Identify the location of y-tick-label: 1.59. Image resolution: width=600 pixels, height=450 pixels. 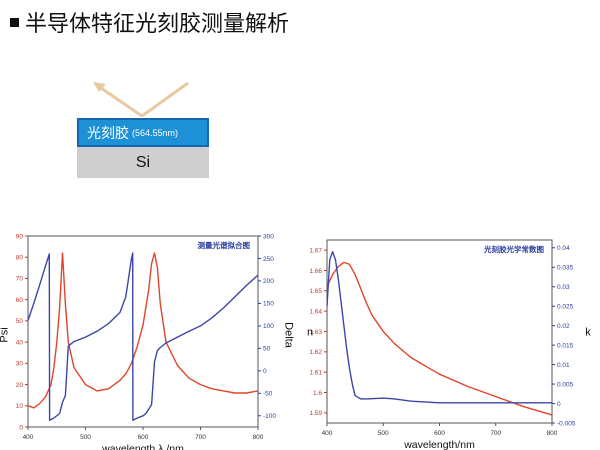
(315, 413).